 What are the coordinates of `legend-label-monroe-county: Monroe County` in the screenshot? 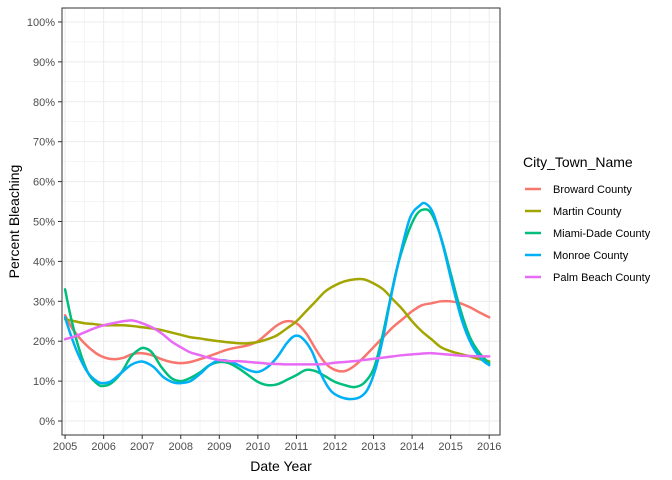 It's located at (591, 256).